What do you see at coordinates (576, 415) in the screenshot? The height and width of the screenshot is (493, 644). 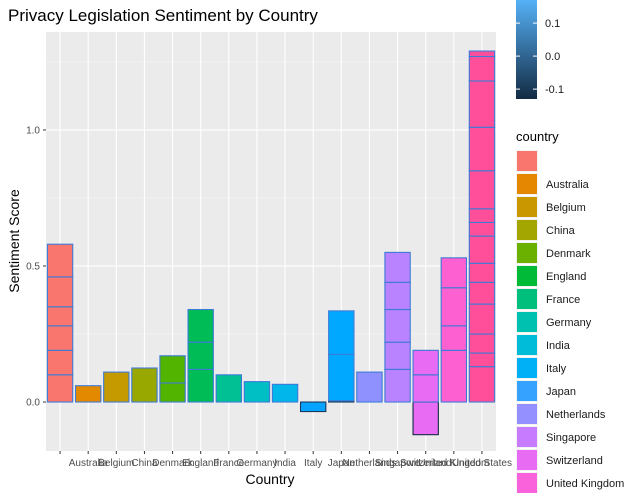 I see `legend-label: Netherlands` at bounding box center [576, 415].